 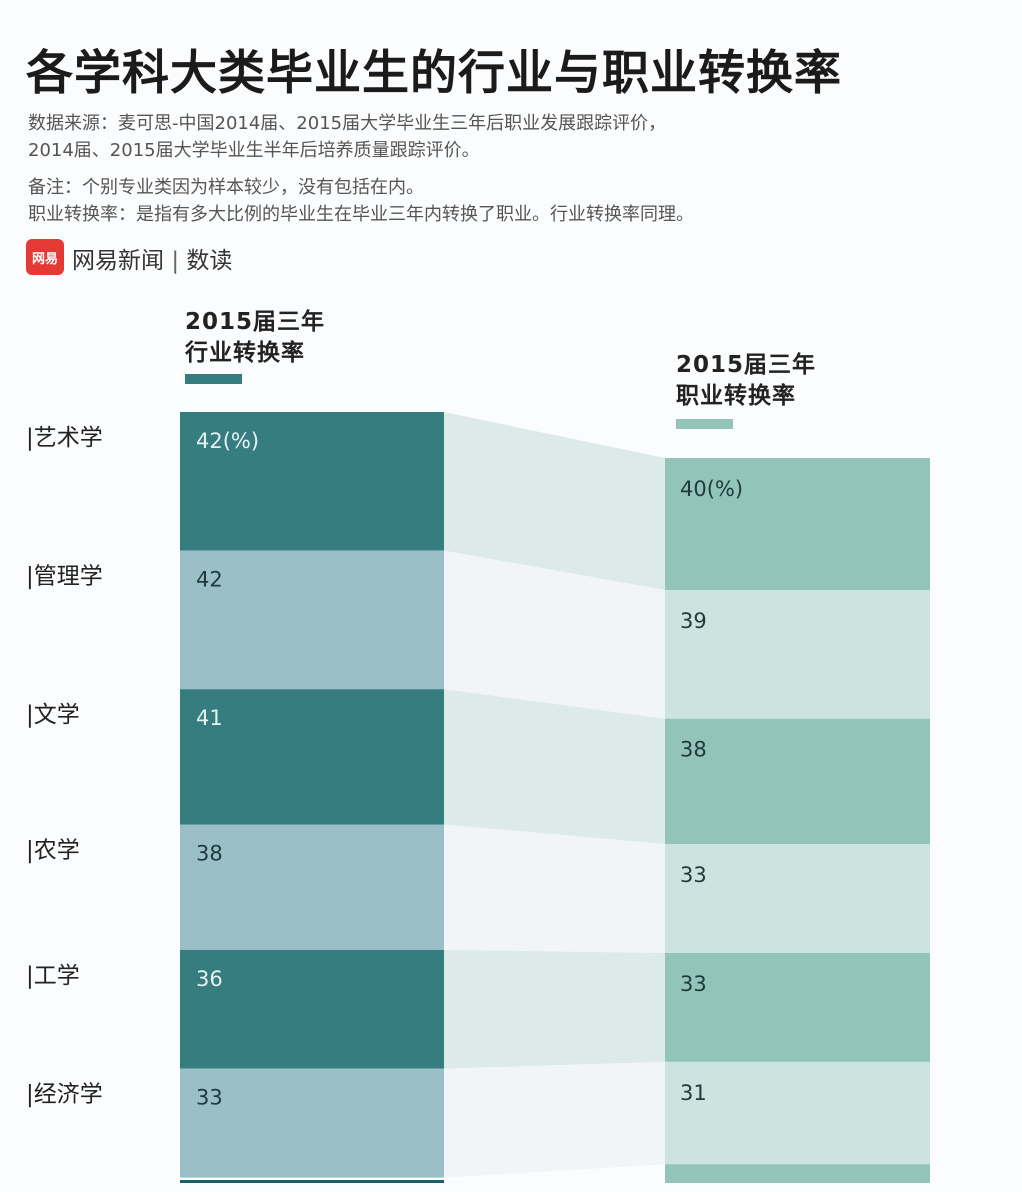 What do you see at coordinates (255, 338) in the screenshot?
I see `legend-series-1: 2015届三年 行业转换率` at bounding box center [255, 338].